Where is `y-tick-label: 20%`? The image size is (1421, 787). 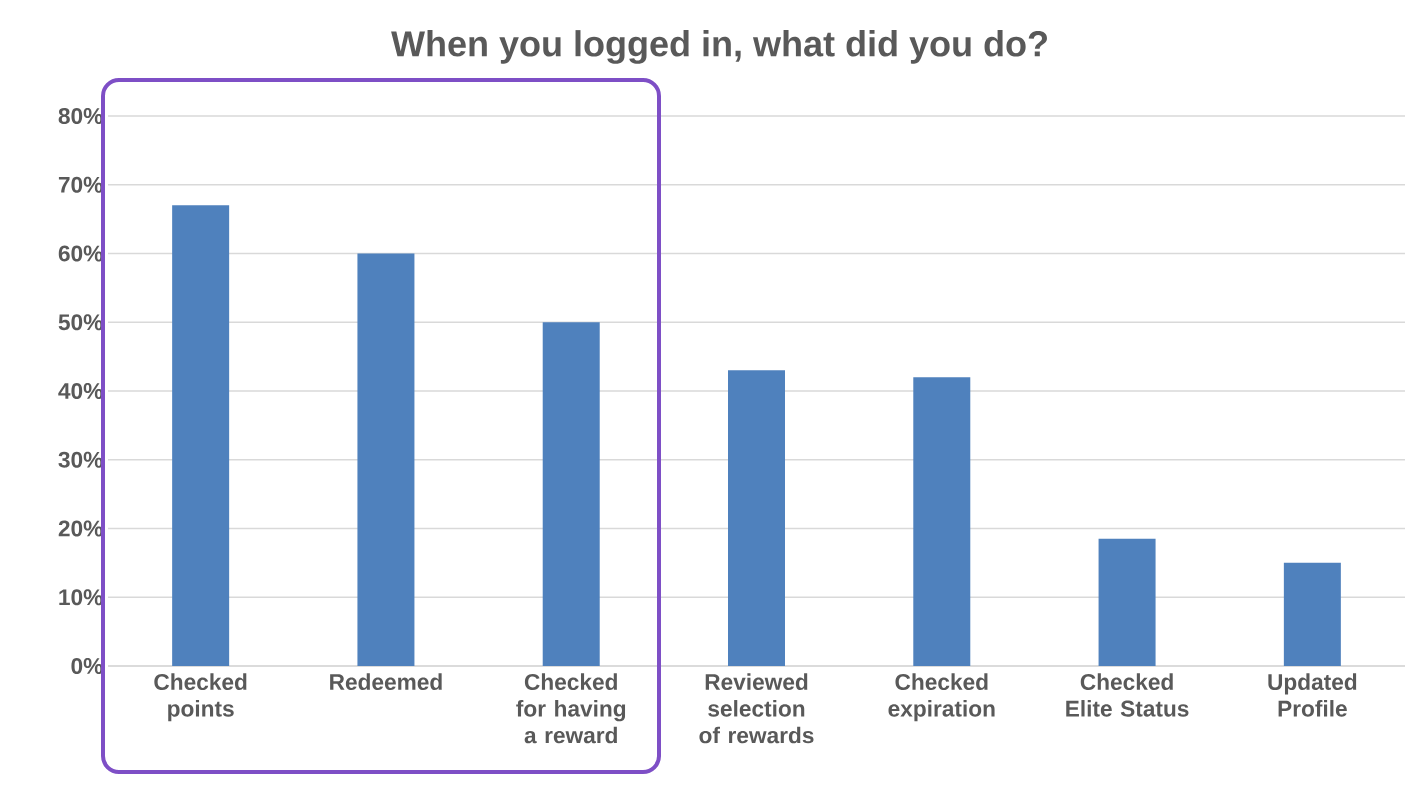 y-tick-label: 20% is located at coordinates (80, 528).